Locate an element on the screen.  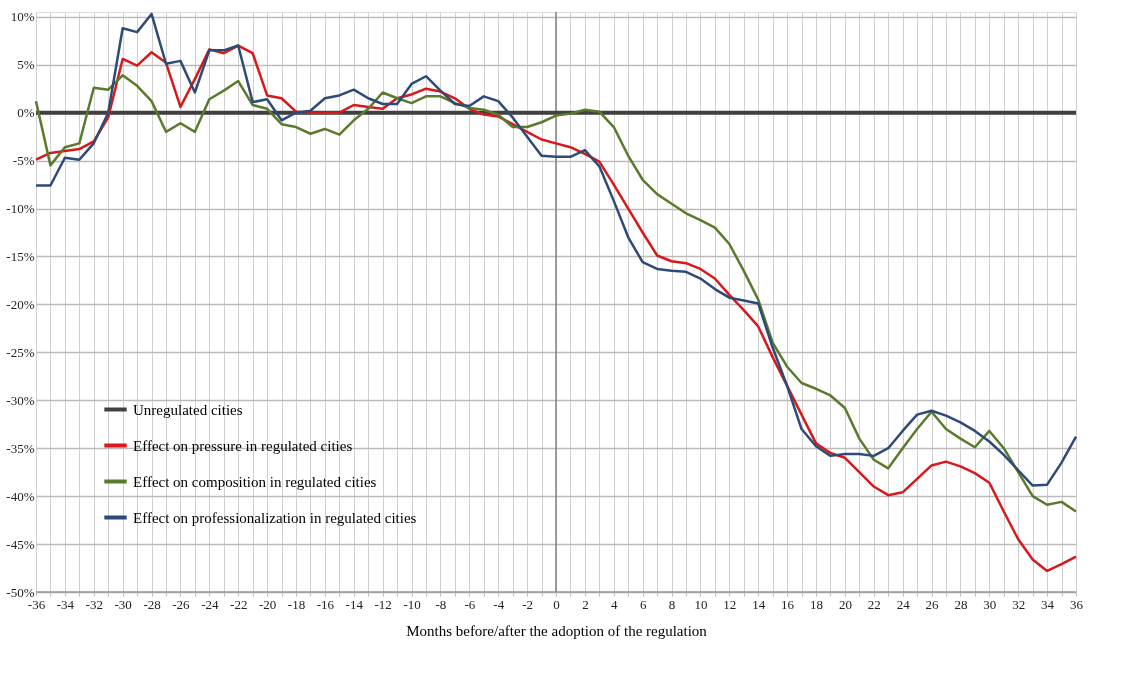
x-tick-label: -10 is located at coordinates (412, 604).